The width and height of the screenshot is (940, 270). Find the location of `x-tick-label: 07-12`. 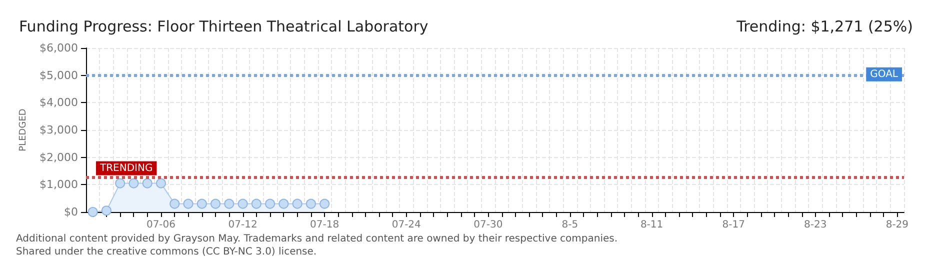

x-tick-label: 07-12 is located at coordinates (243, 225).